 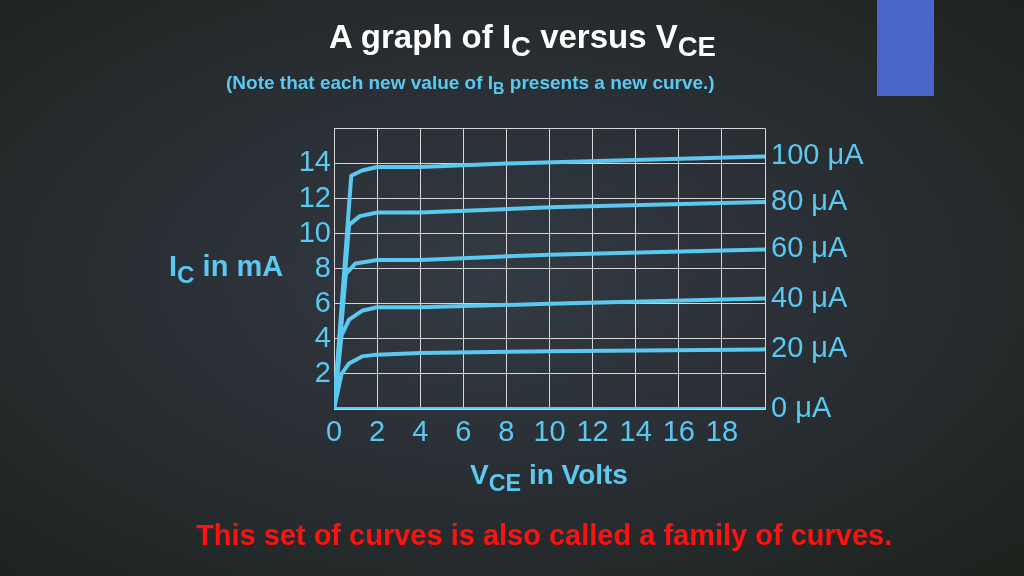 What do you see at coordinates (377, 431) in the screenshot?
I see `x-tick-label: 2` at bounding box center [377, 431].